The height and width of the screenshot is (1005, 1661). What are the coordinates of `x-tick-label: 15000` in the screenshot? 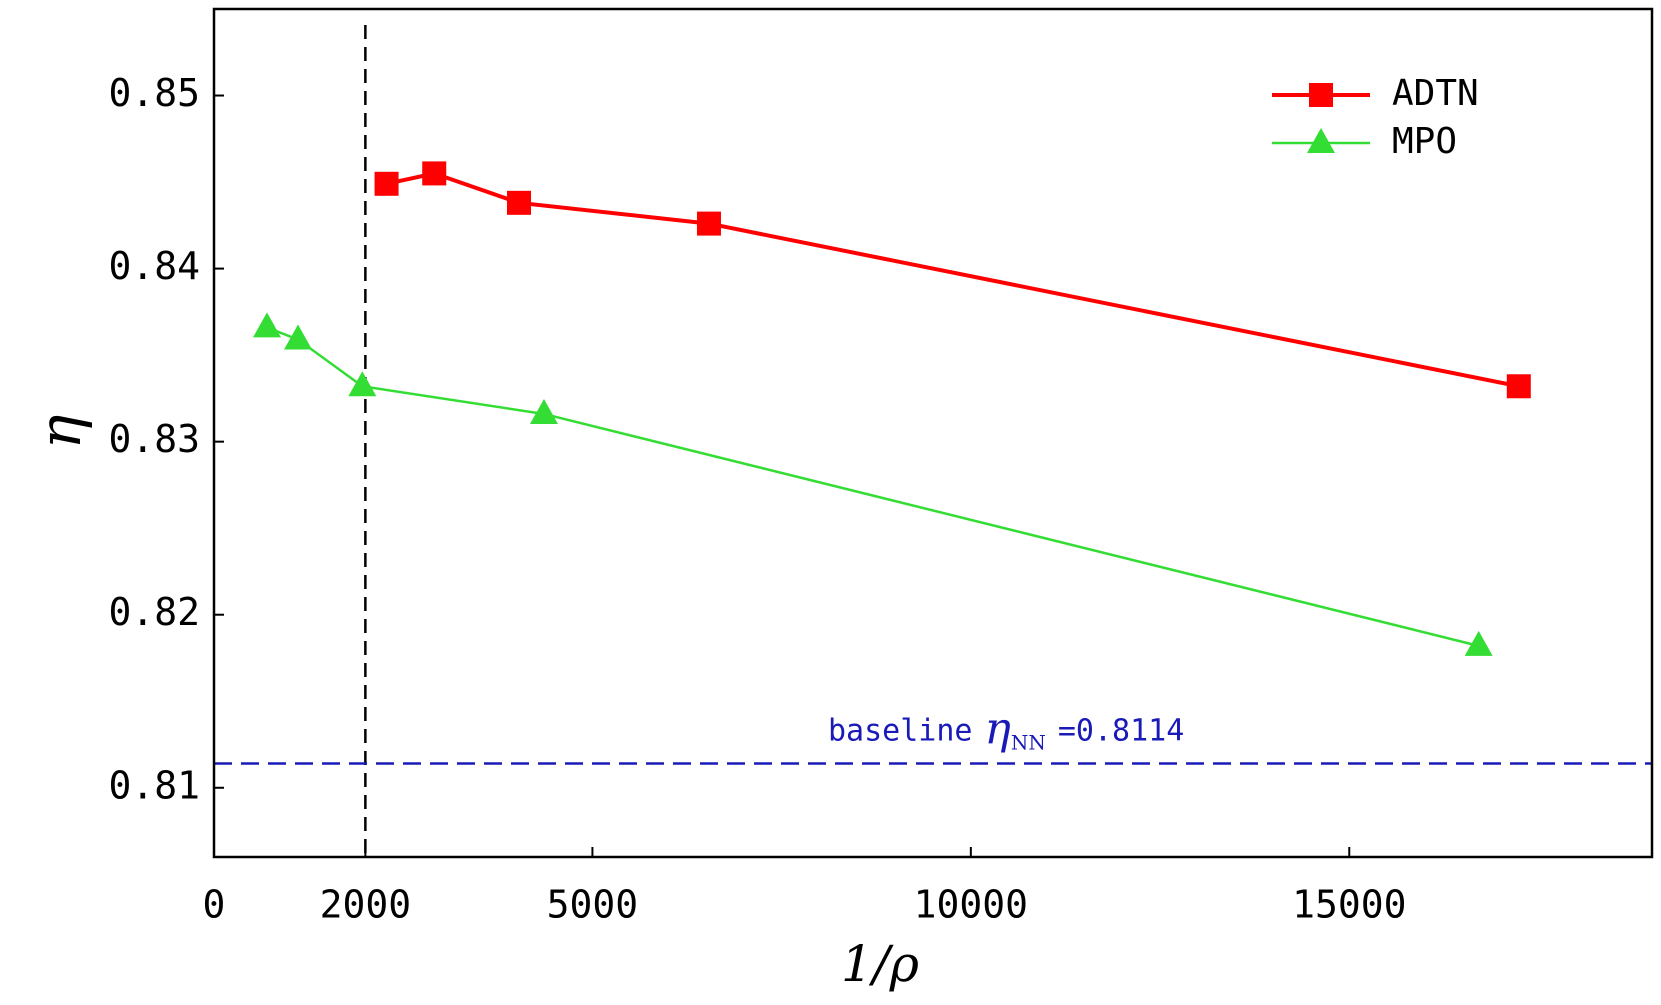 It's located at (1349, 905).